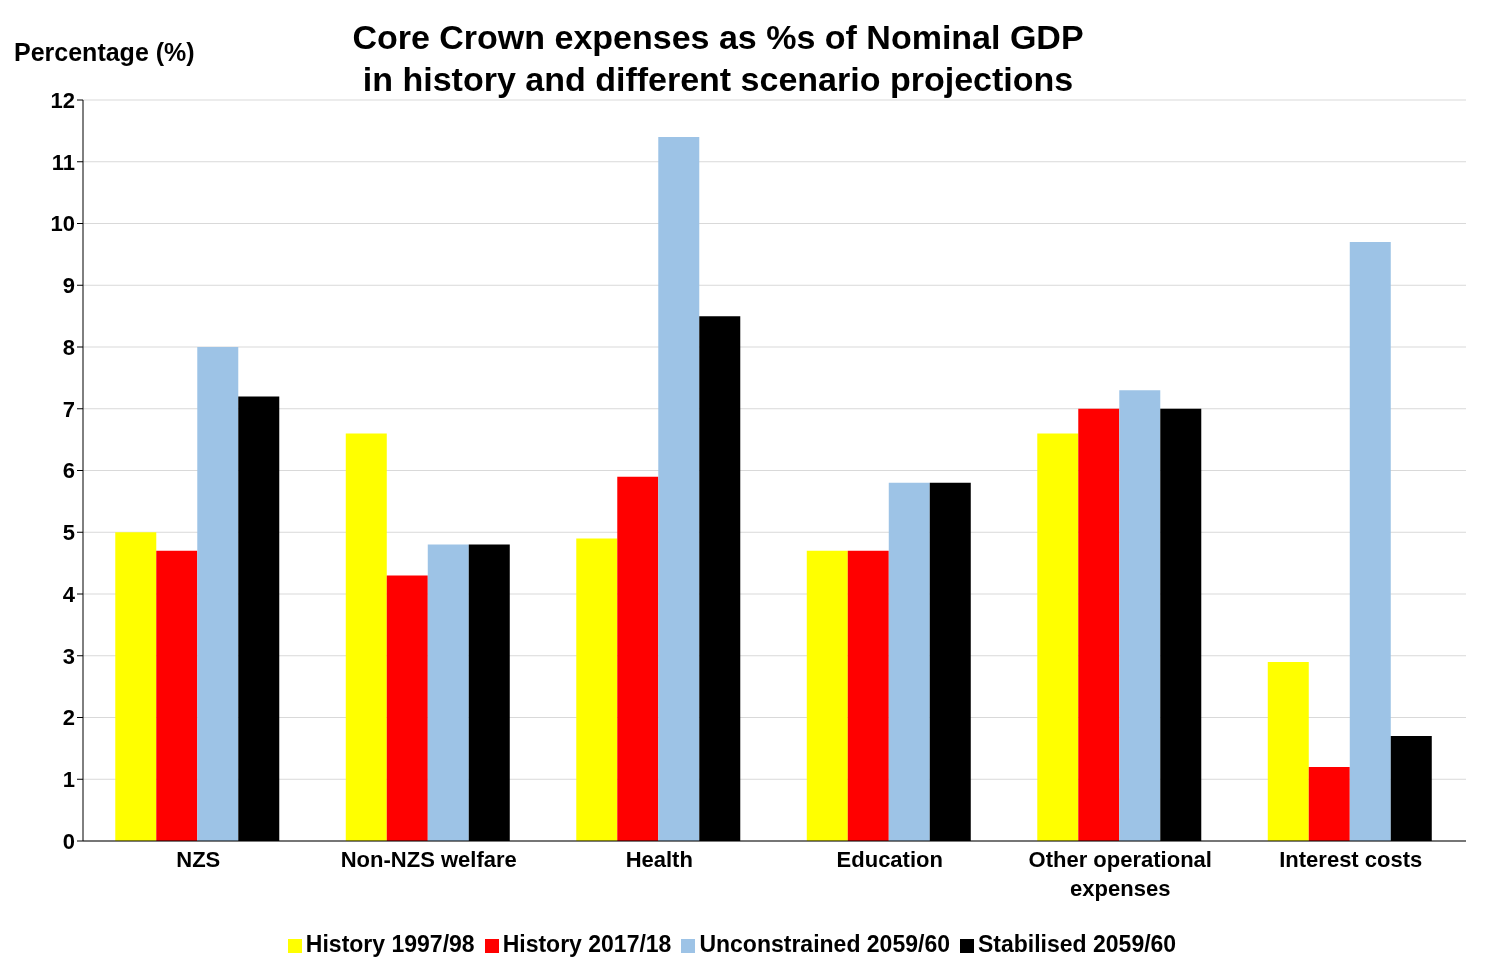  I want to click on x-tick-label: Education, so click(889, 859).